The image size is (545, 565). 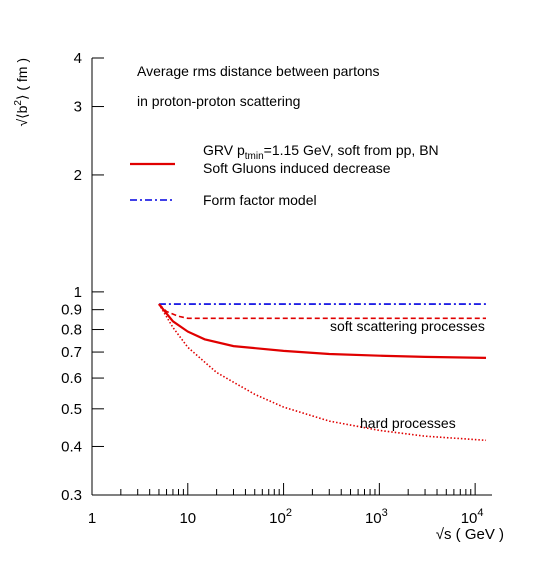 What do you see at coordinates (407, 326) in the screenshot?
I see `soft-processes-label: soft scattering processes` at bounding box center [407, 326].